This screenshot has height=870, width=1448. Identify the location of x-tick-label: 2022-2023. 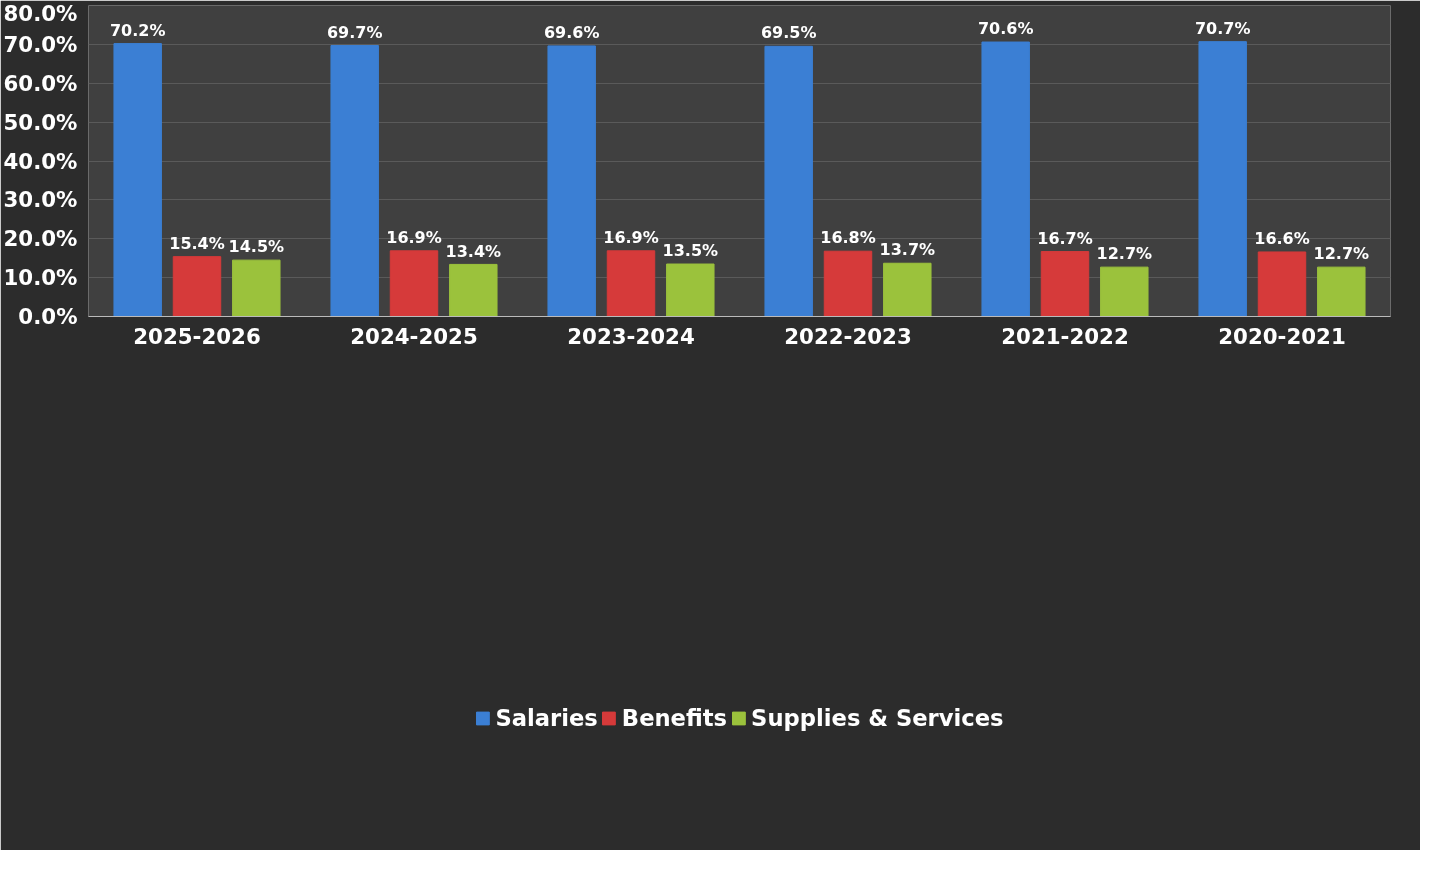
(848, 336).